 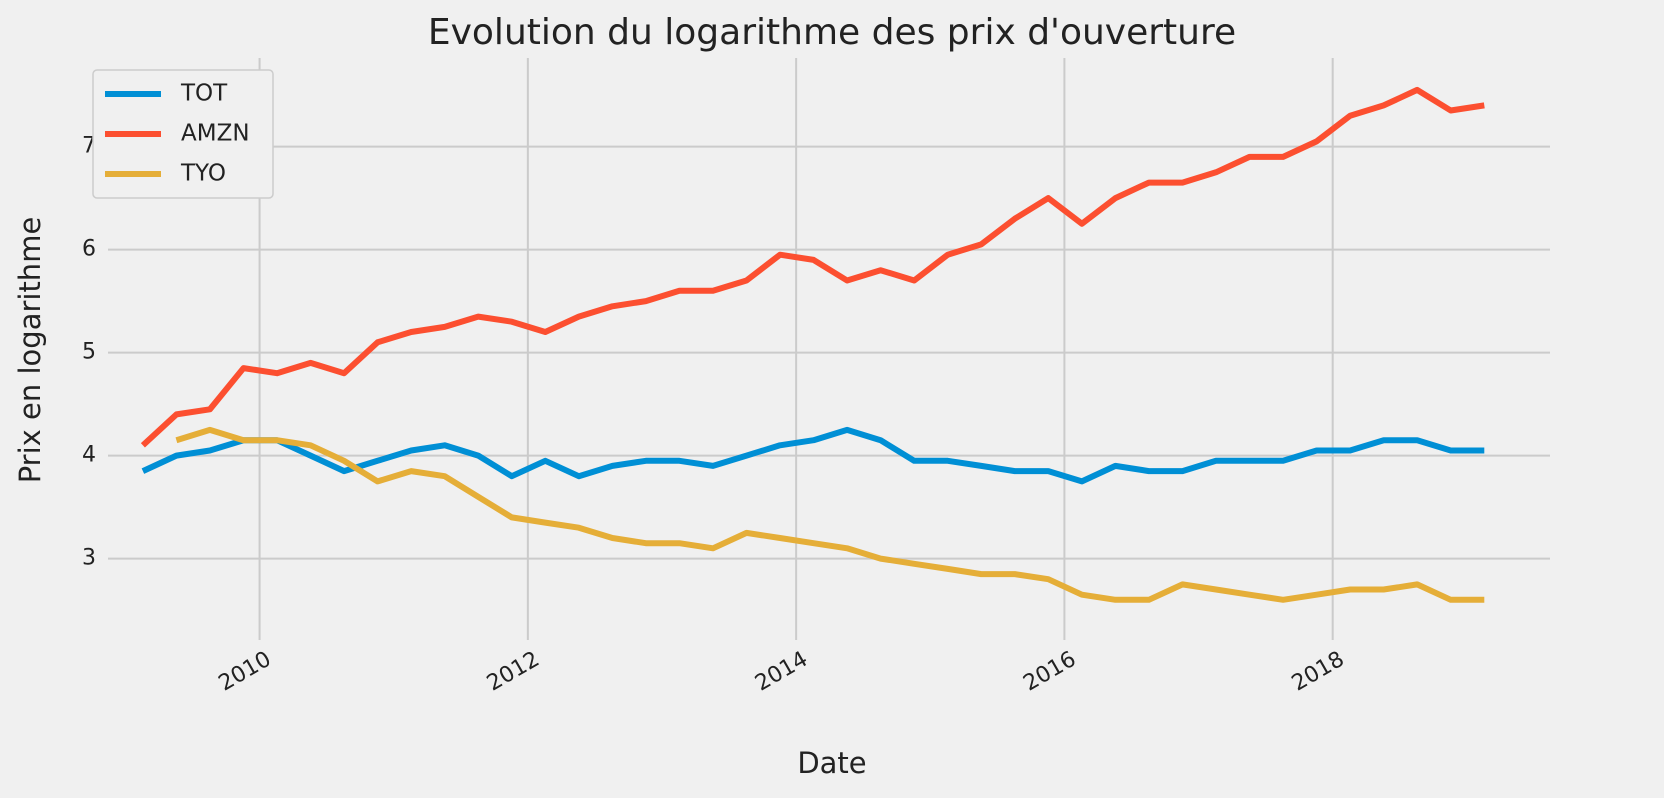 I want to click on y-tick-label: 6, so click(x=89, y=249).